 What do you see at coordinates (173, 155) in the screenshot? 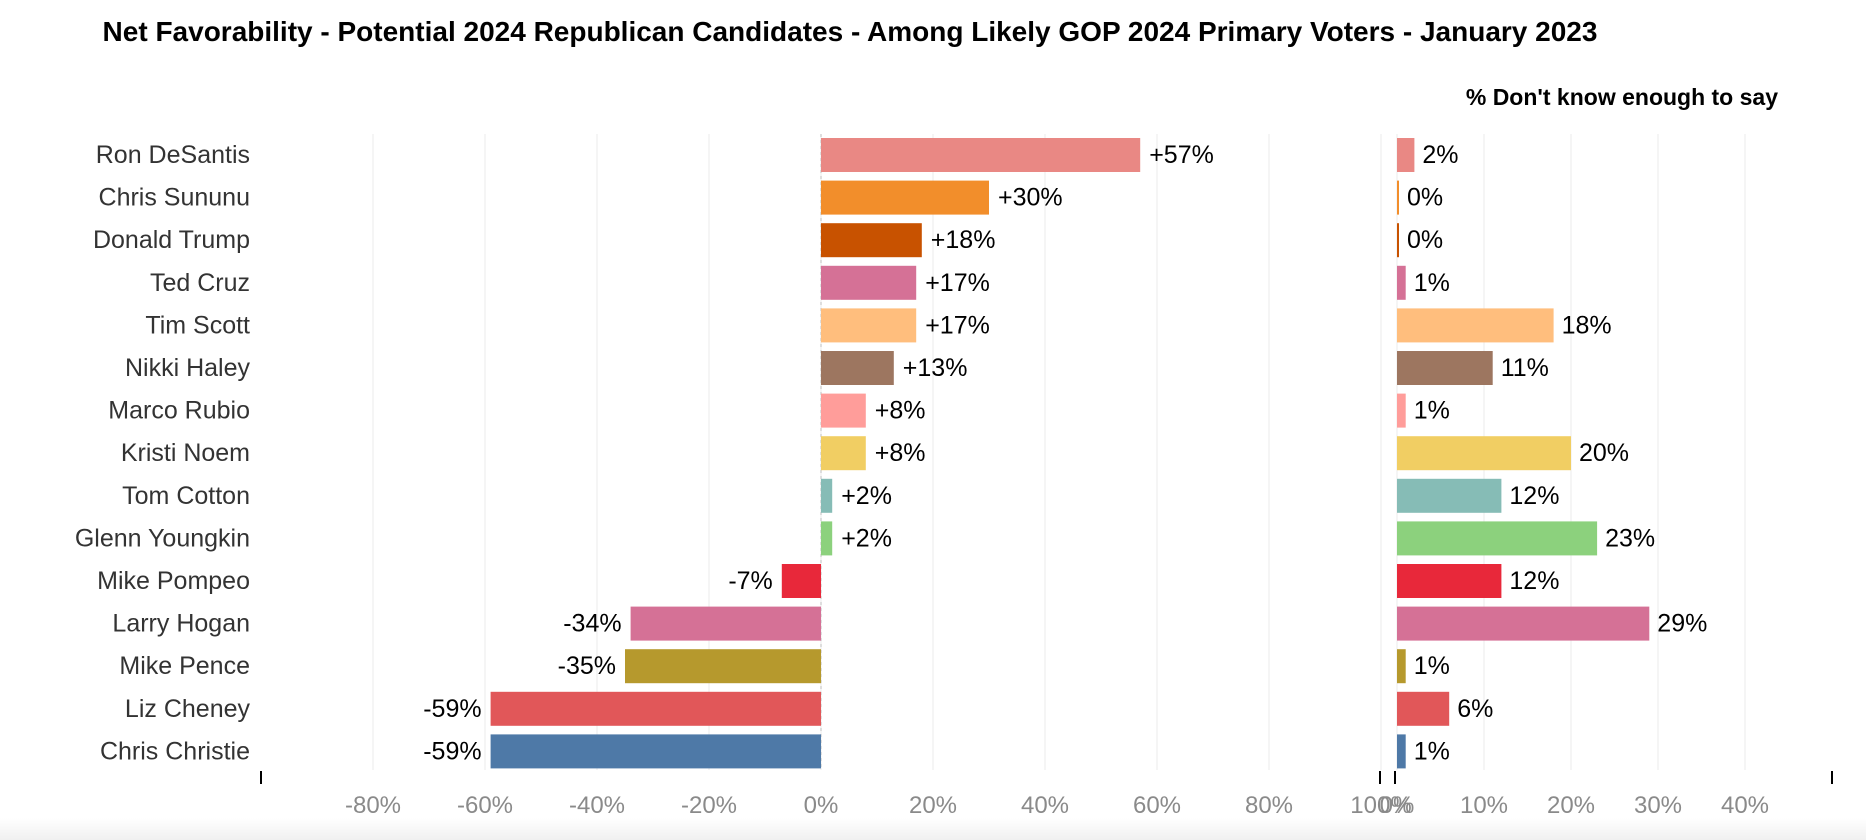
I see `category-label: Ron DeSantis` at bounding box center [173, 155].